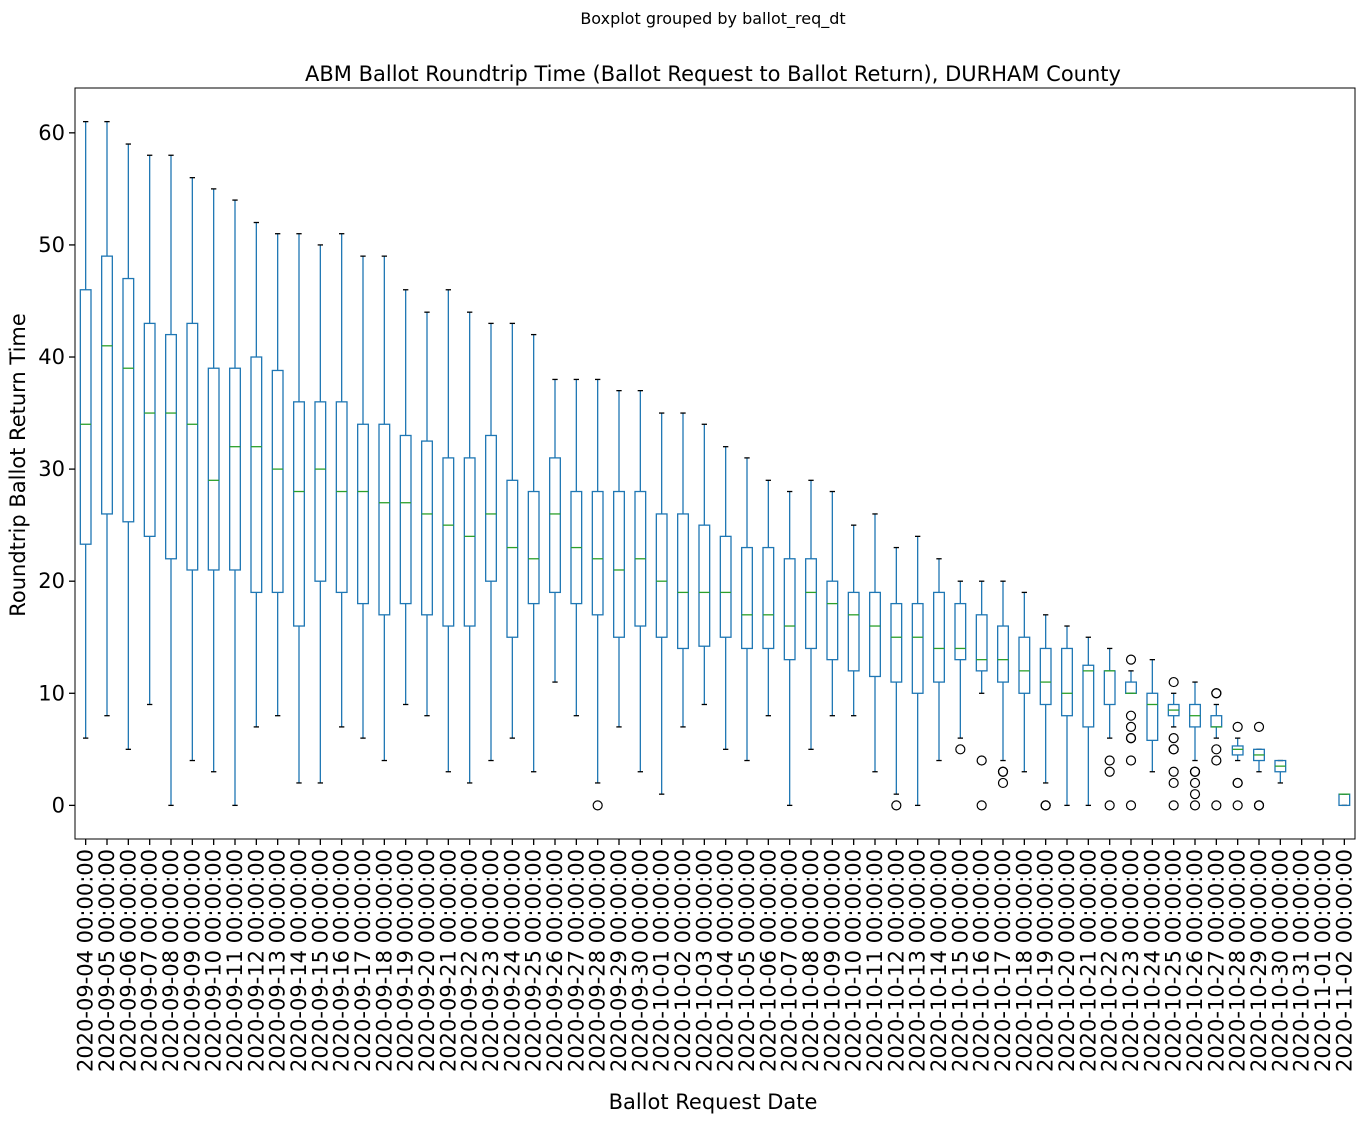 Image resolution: width=1363 pixels, height=1122 pixels. I want to click on x-tick-label: 2020-09-24 00:00:00, so click(512, 960).